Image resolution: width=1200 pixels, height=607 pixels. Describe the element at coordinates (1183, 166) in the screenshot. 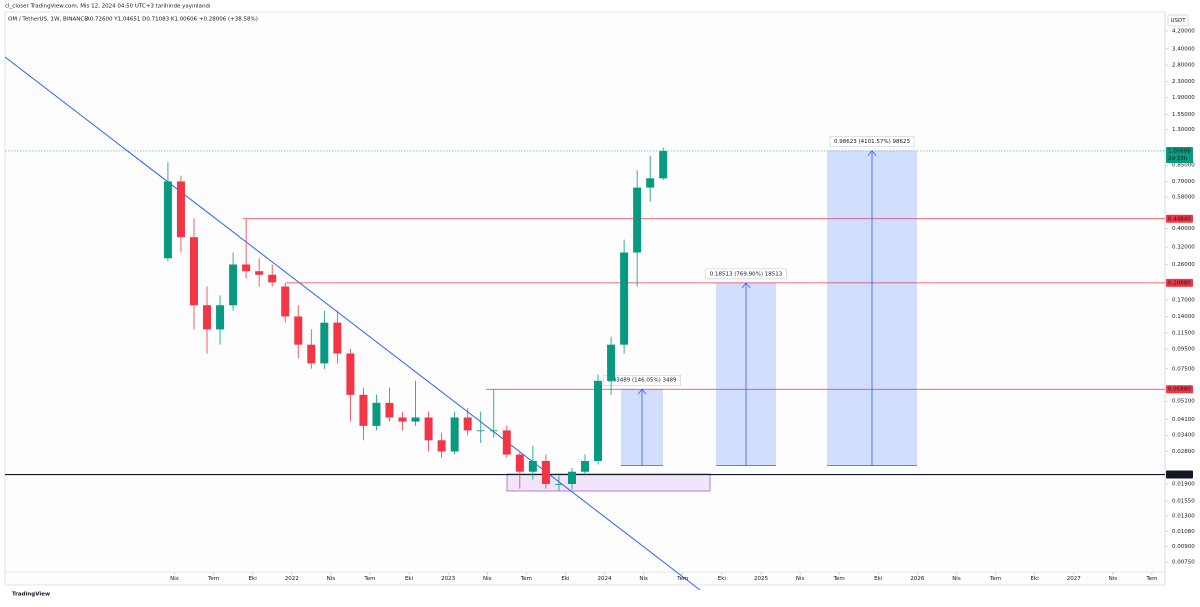

I see `y-tick-label: 0.85000` at that location.